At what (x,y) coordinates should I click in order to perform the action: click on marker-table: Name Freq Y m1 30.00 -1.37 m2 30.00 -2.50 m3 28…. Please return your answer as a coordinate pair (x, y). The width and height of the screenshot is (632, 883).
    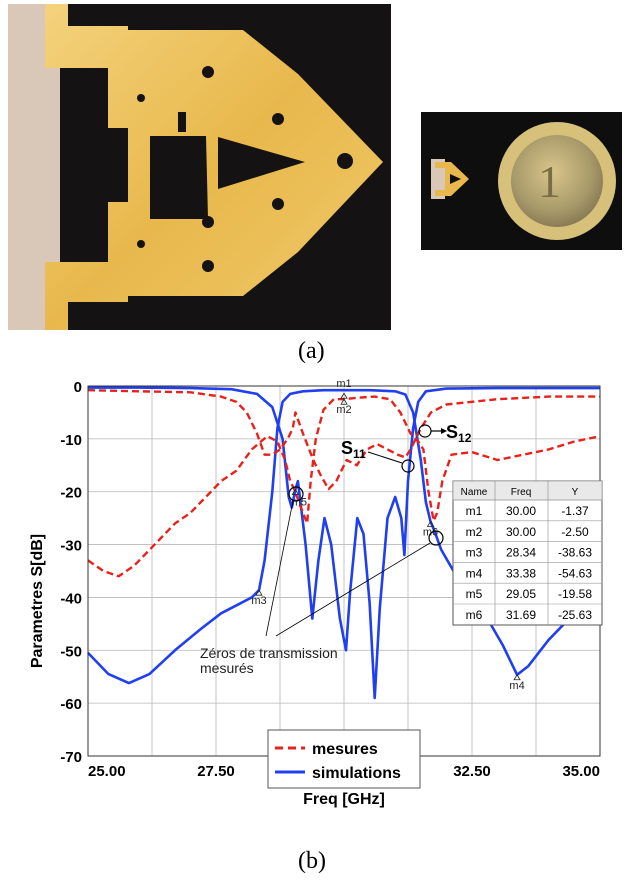
    Looking at the image, I should click on (527, 553).